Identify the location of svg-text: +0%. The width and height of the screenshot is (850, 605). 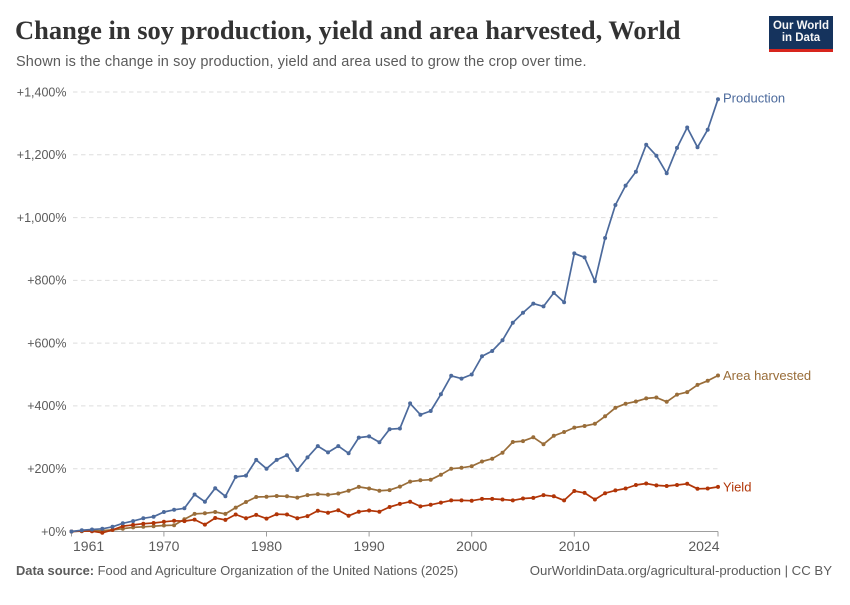
(53, 532).